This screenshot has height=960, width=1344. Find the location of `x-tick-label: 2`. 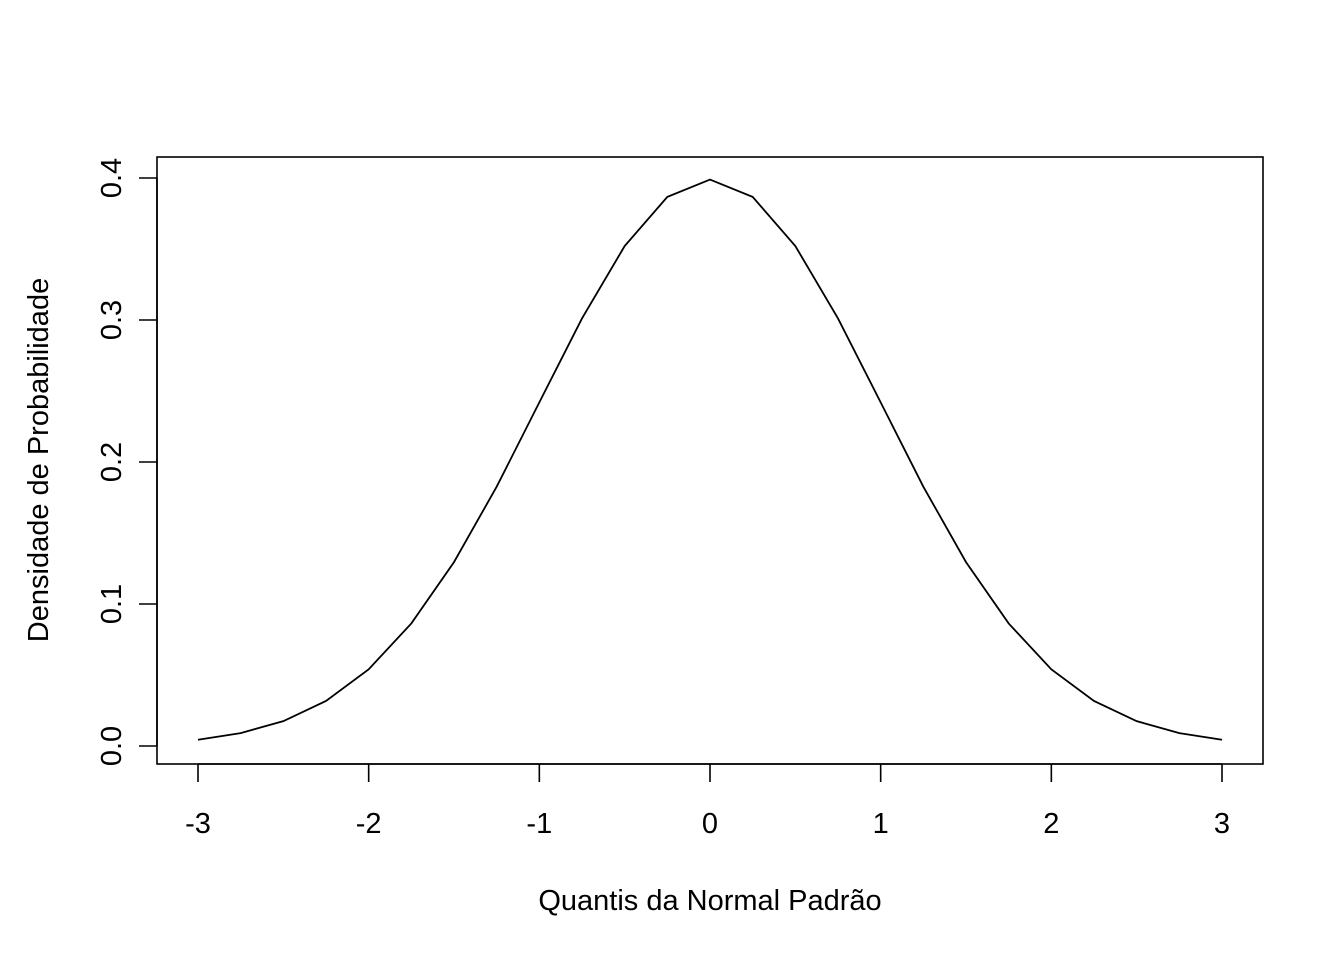

x-tick-label: 2 is located at coordinates (1051, 824).